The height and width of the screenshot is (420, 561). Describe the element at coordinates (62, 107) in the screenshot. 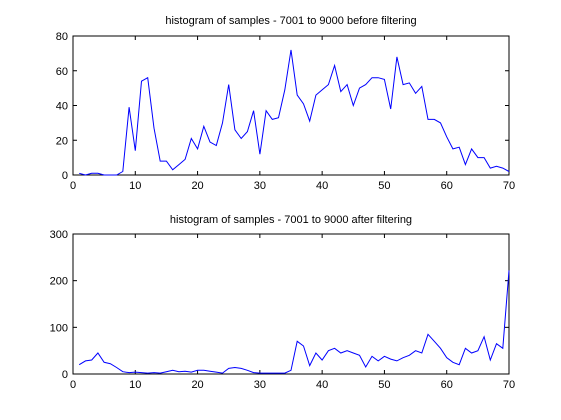

I see `y-tick-label-top: 40` at that location.